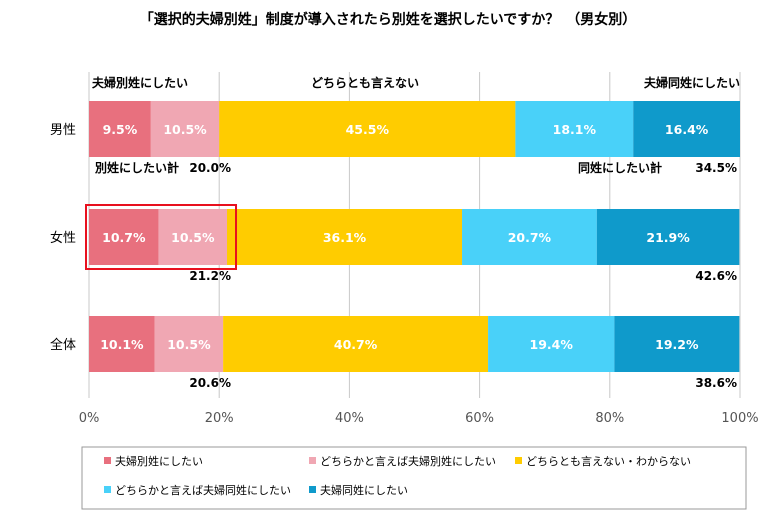  What do you see at coordinates (136, 167) in the screenshot?
I see `left-sum-label: 別姓にしたい計` at bounding box center [136, 167].